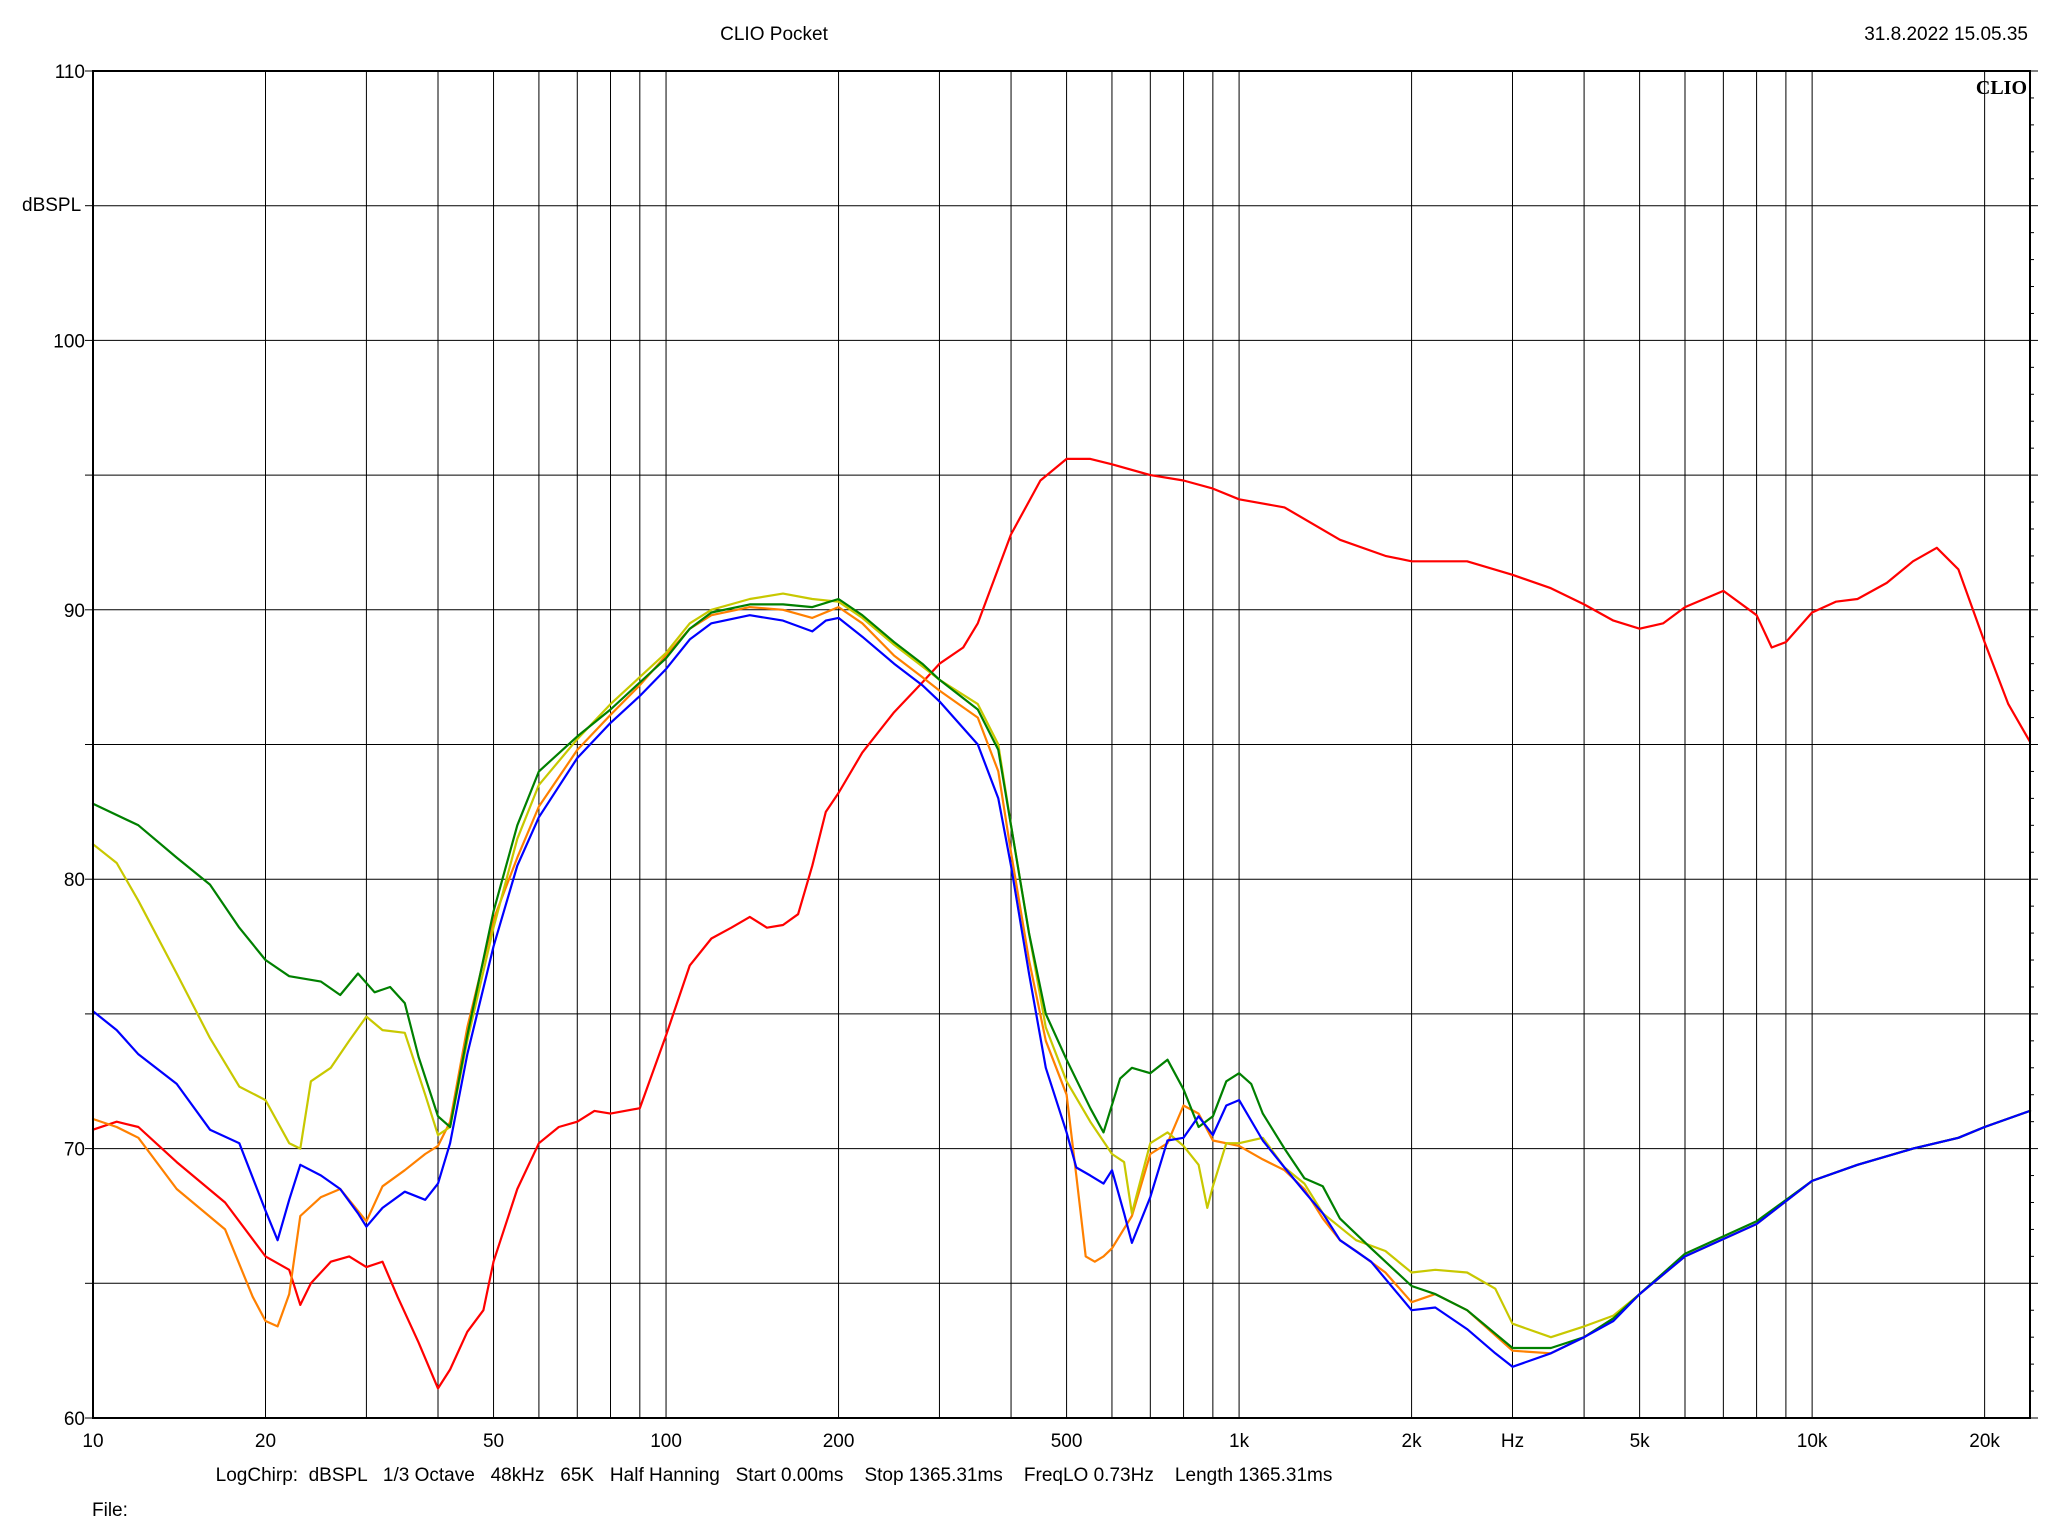 This screenshot has width=2048, height=1536. Describe the element at coordinates (92, 1441) in the screenshot. I see `x-tick-label: 10` at that location.